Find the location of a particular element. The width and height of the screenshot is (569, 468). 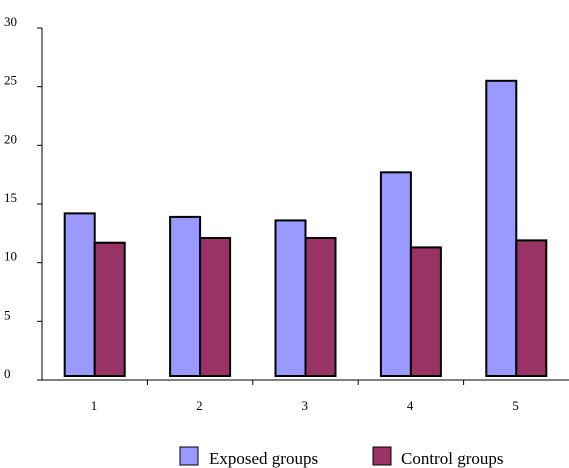

x-tick-label: 2 is located at coordinates (199, 405).